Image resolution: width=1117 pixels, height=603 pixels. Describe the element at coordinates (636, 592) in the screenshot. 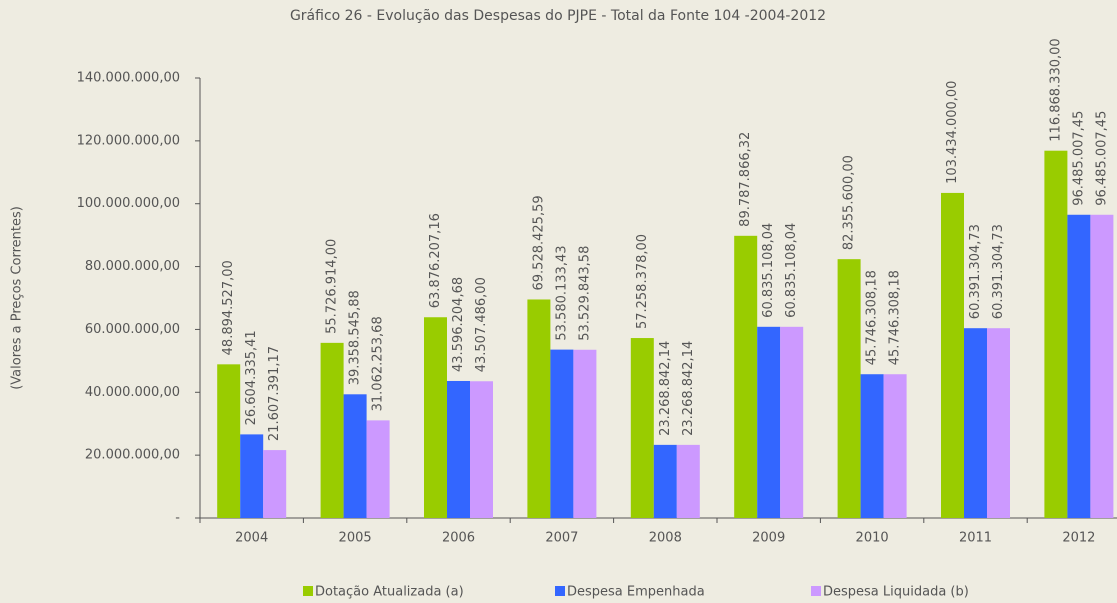

I see `legend-label: Despesa Empenhada` at that location.